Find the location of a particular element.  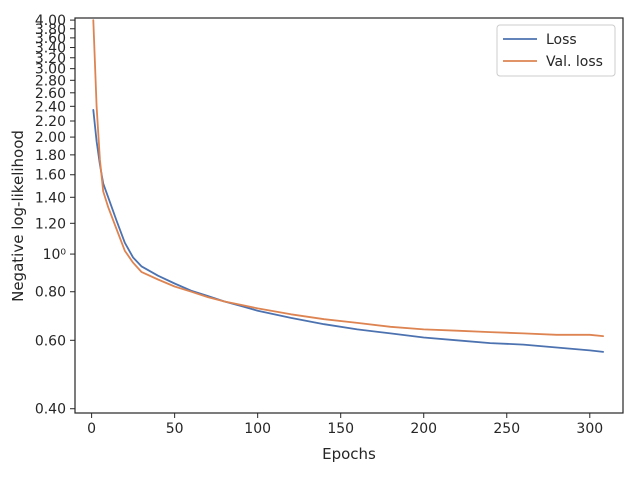

legend: Loss Val. loss is located at coordinates (556, 50).